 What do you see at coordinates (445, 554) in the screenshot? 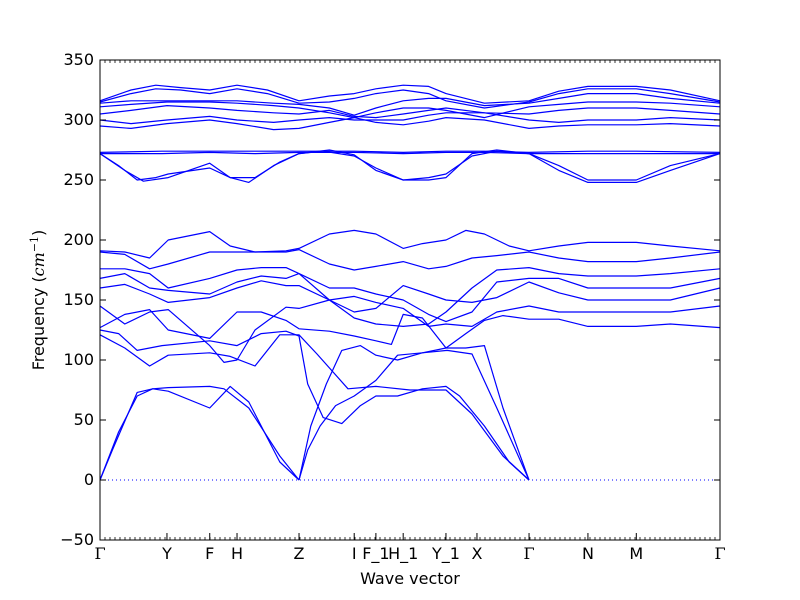
I see `kpoint-label: Y_1` at bounding box center [445, 554].